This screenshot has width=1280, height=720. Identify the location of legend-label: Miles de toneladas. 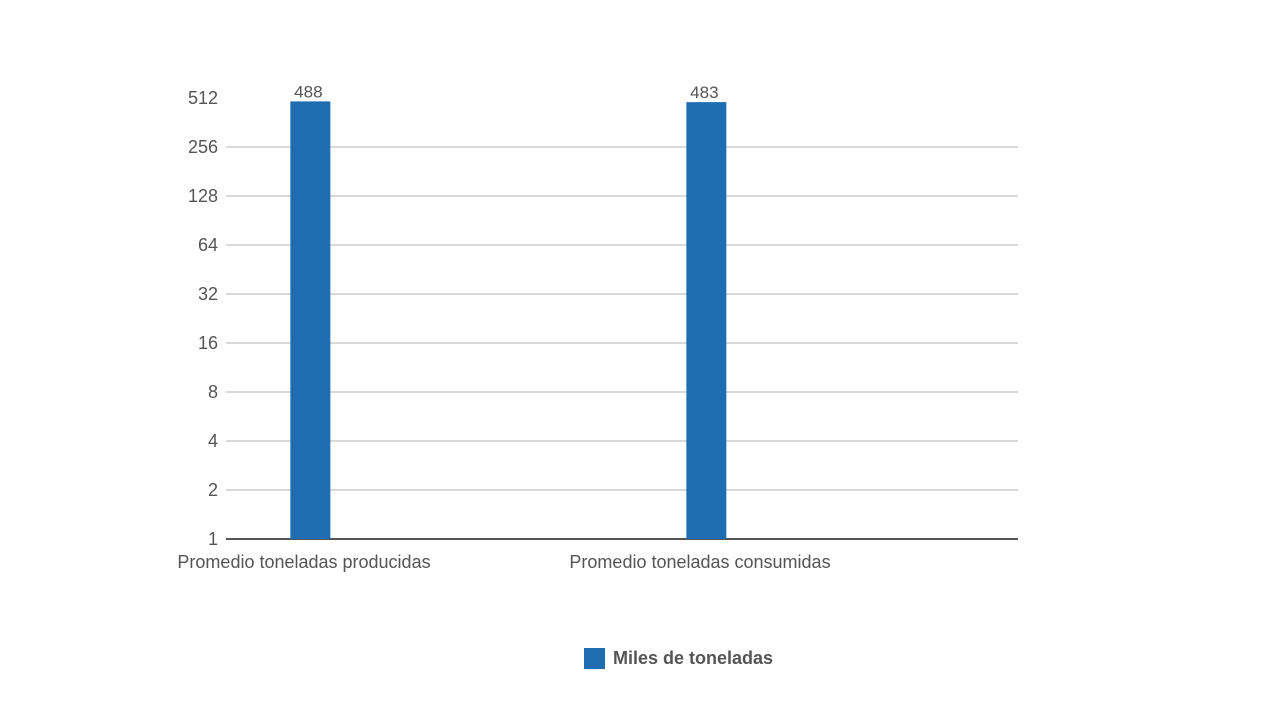
(693, 658).